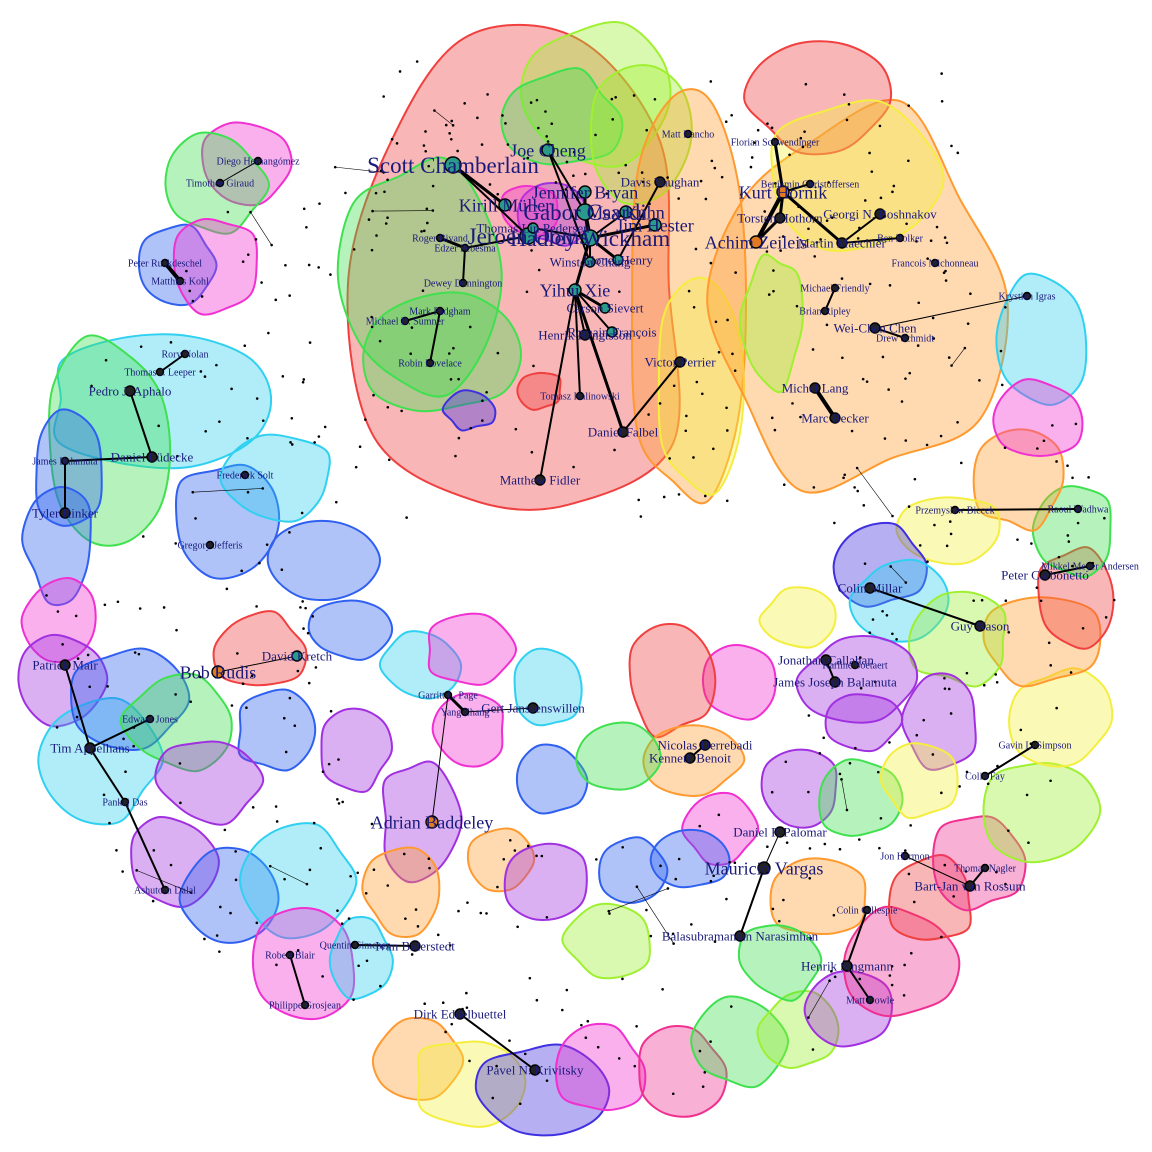 The width and height of the screenshot is (1152, 1152). What do you see at coordinates (810, 184) in the screenshot?
I see `person-node-benjamin-christoffersen` at bounding box center [810, 184].